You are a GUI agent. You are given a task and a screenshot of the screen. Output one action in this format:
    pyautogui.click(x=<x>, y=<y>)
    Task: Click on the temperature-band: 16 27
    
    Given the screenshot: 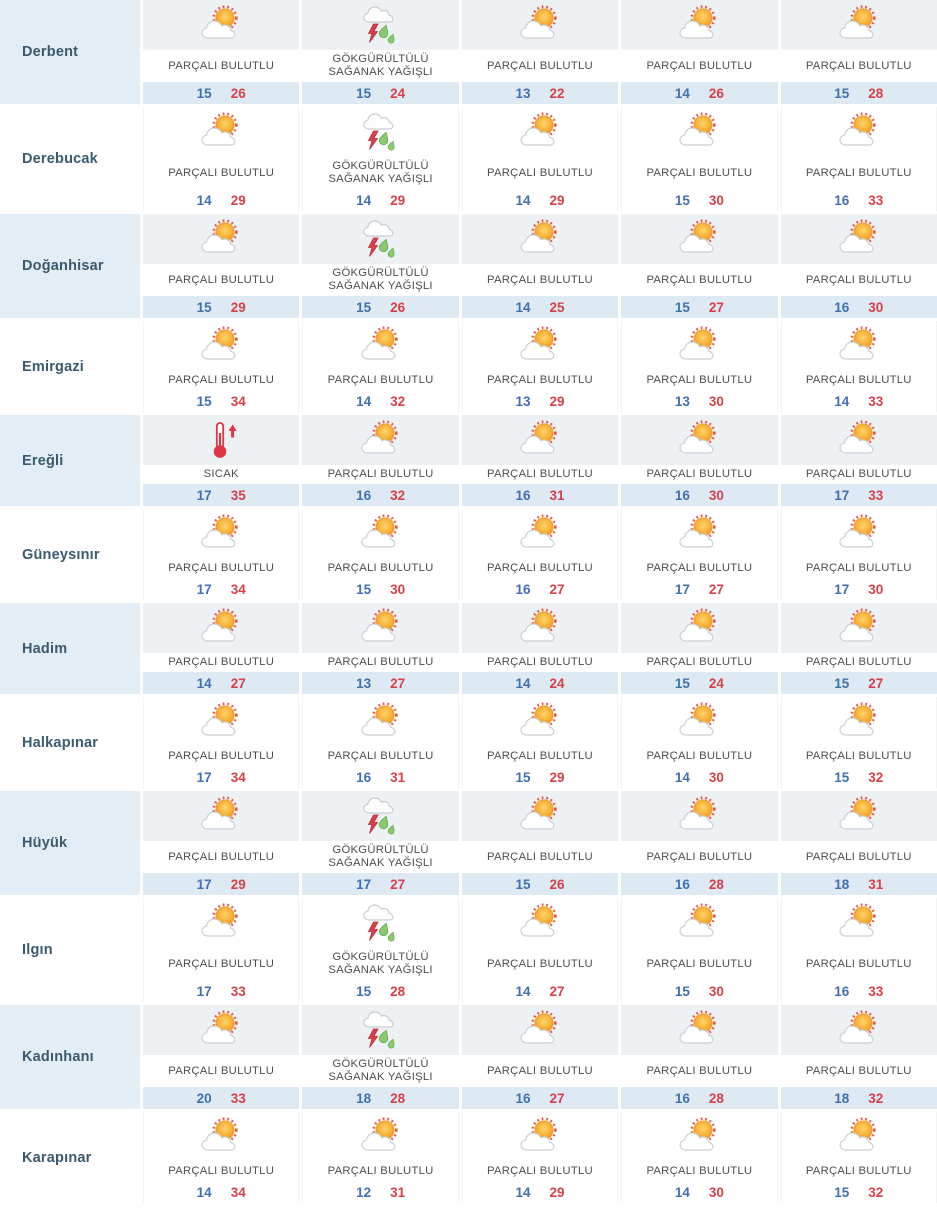 What is the action you would take?
    pyautogui.click(x=540, y=589)
    